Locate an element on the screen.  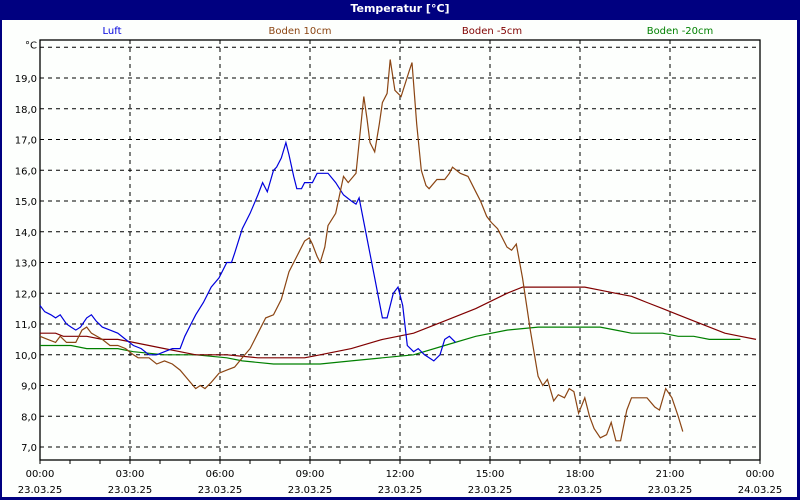
series-line-boden-5cm is located at coordinates (398, 322).